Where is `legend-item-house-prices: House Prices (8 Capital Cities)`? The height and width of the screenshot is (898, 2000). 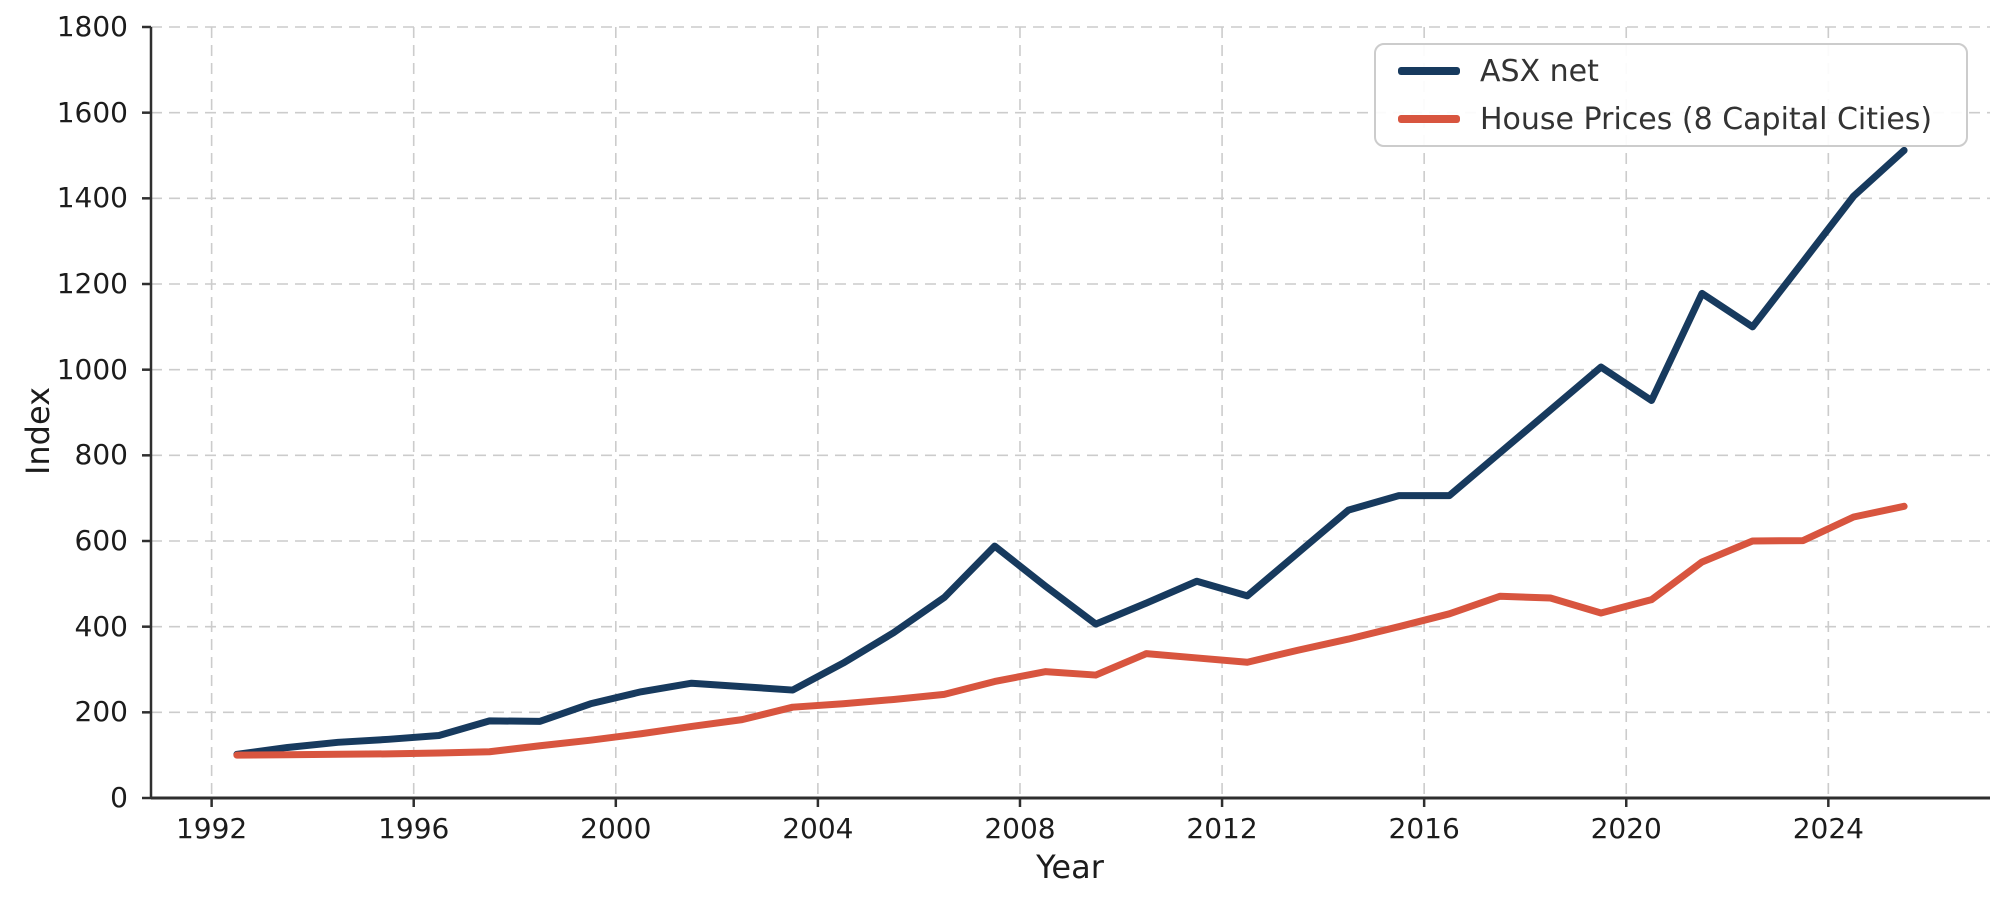 legend-item-house-prices: House Prices (8 Capital Cities) is located at coordinates (1682, 119).